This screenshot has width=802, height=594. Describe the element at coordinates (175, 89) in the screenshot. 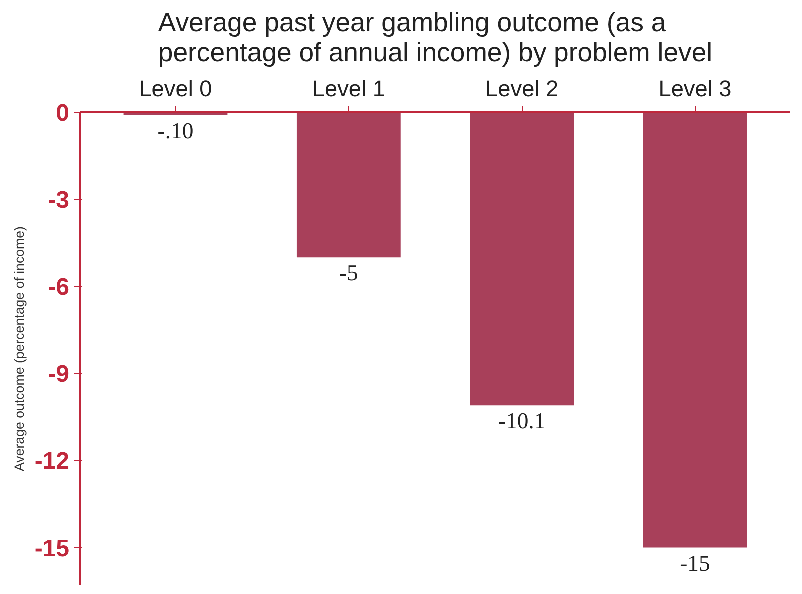

I see `x-tick-label: Level 0` at that location.